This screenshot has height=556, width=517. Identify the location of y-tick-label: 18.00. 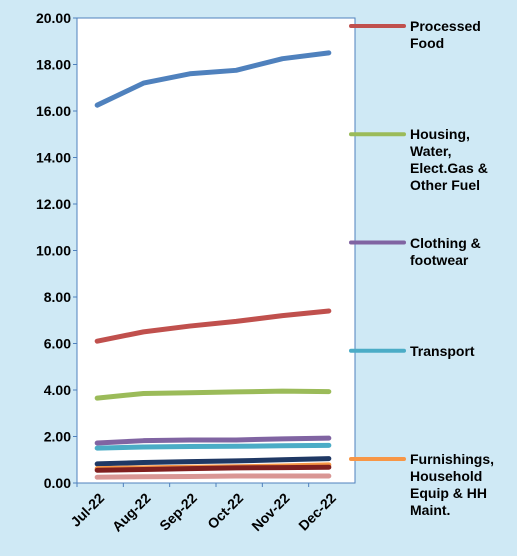
(53, 65).